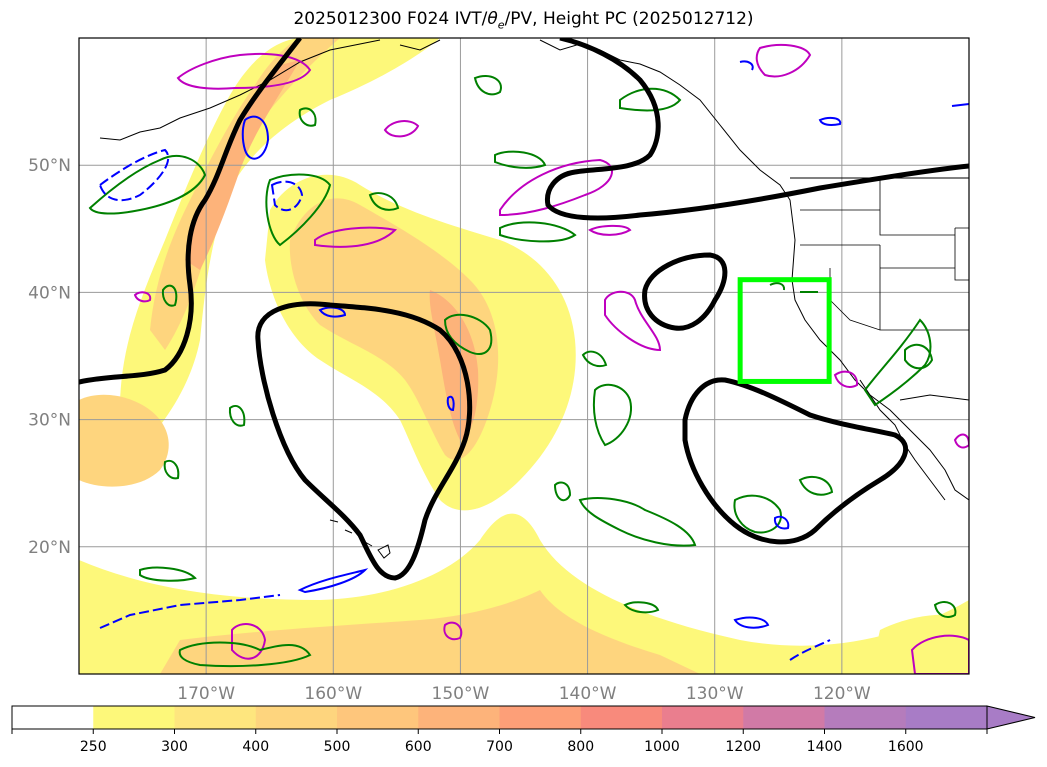  Describe the element at coordinates (242, 165) in the screenshot. I see `ivt-plume-northwest-core` at that location.